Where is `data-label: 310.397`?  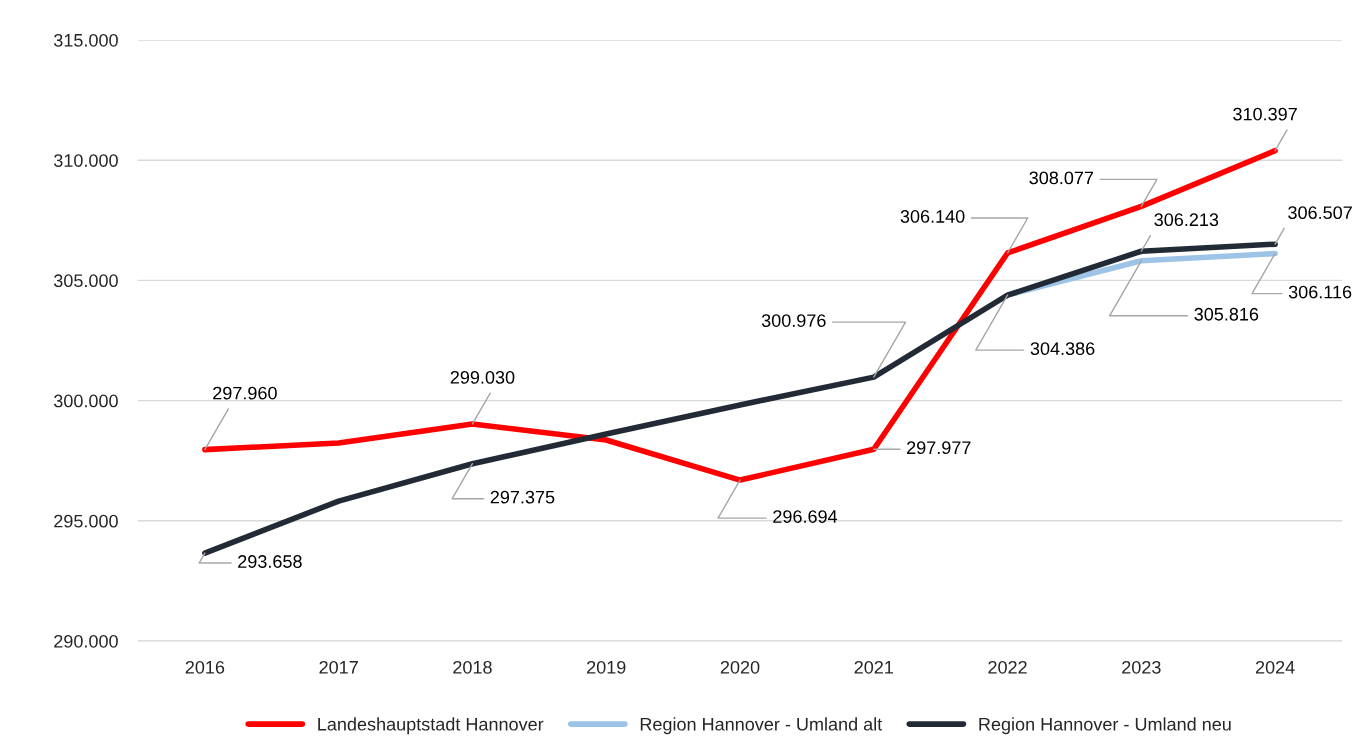 data-label: 310.397 is located at coordinates (1265, 114).